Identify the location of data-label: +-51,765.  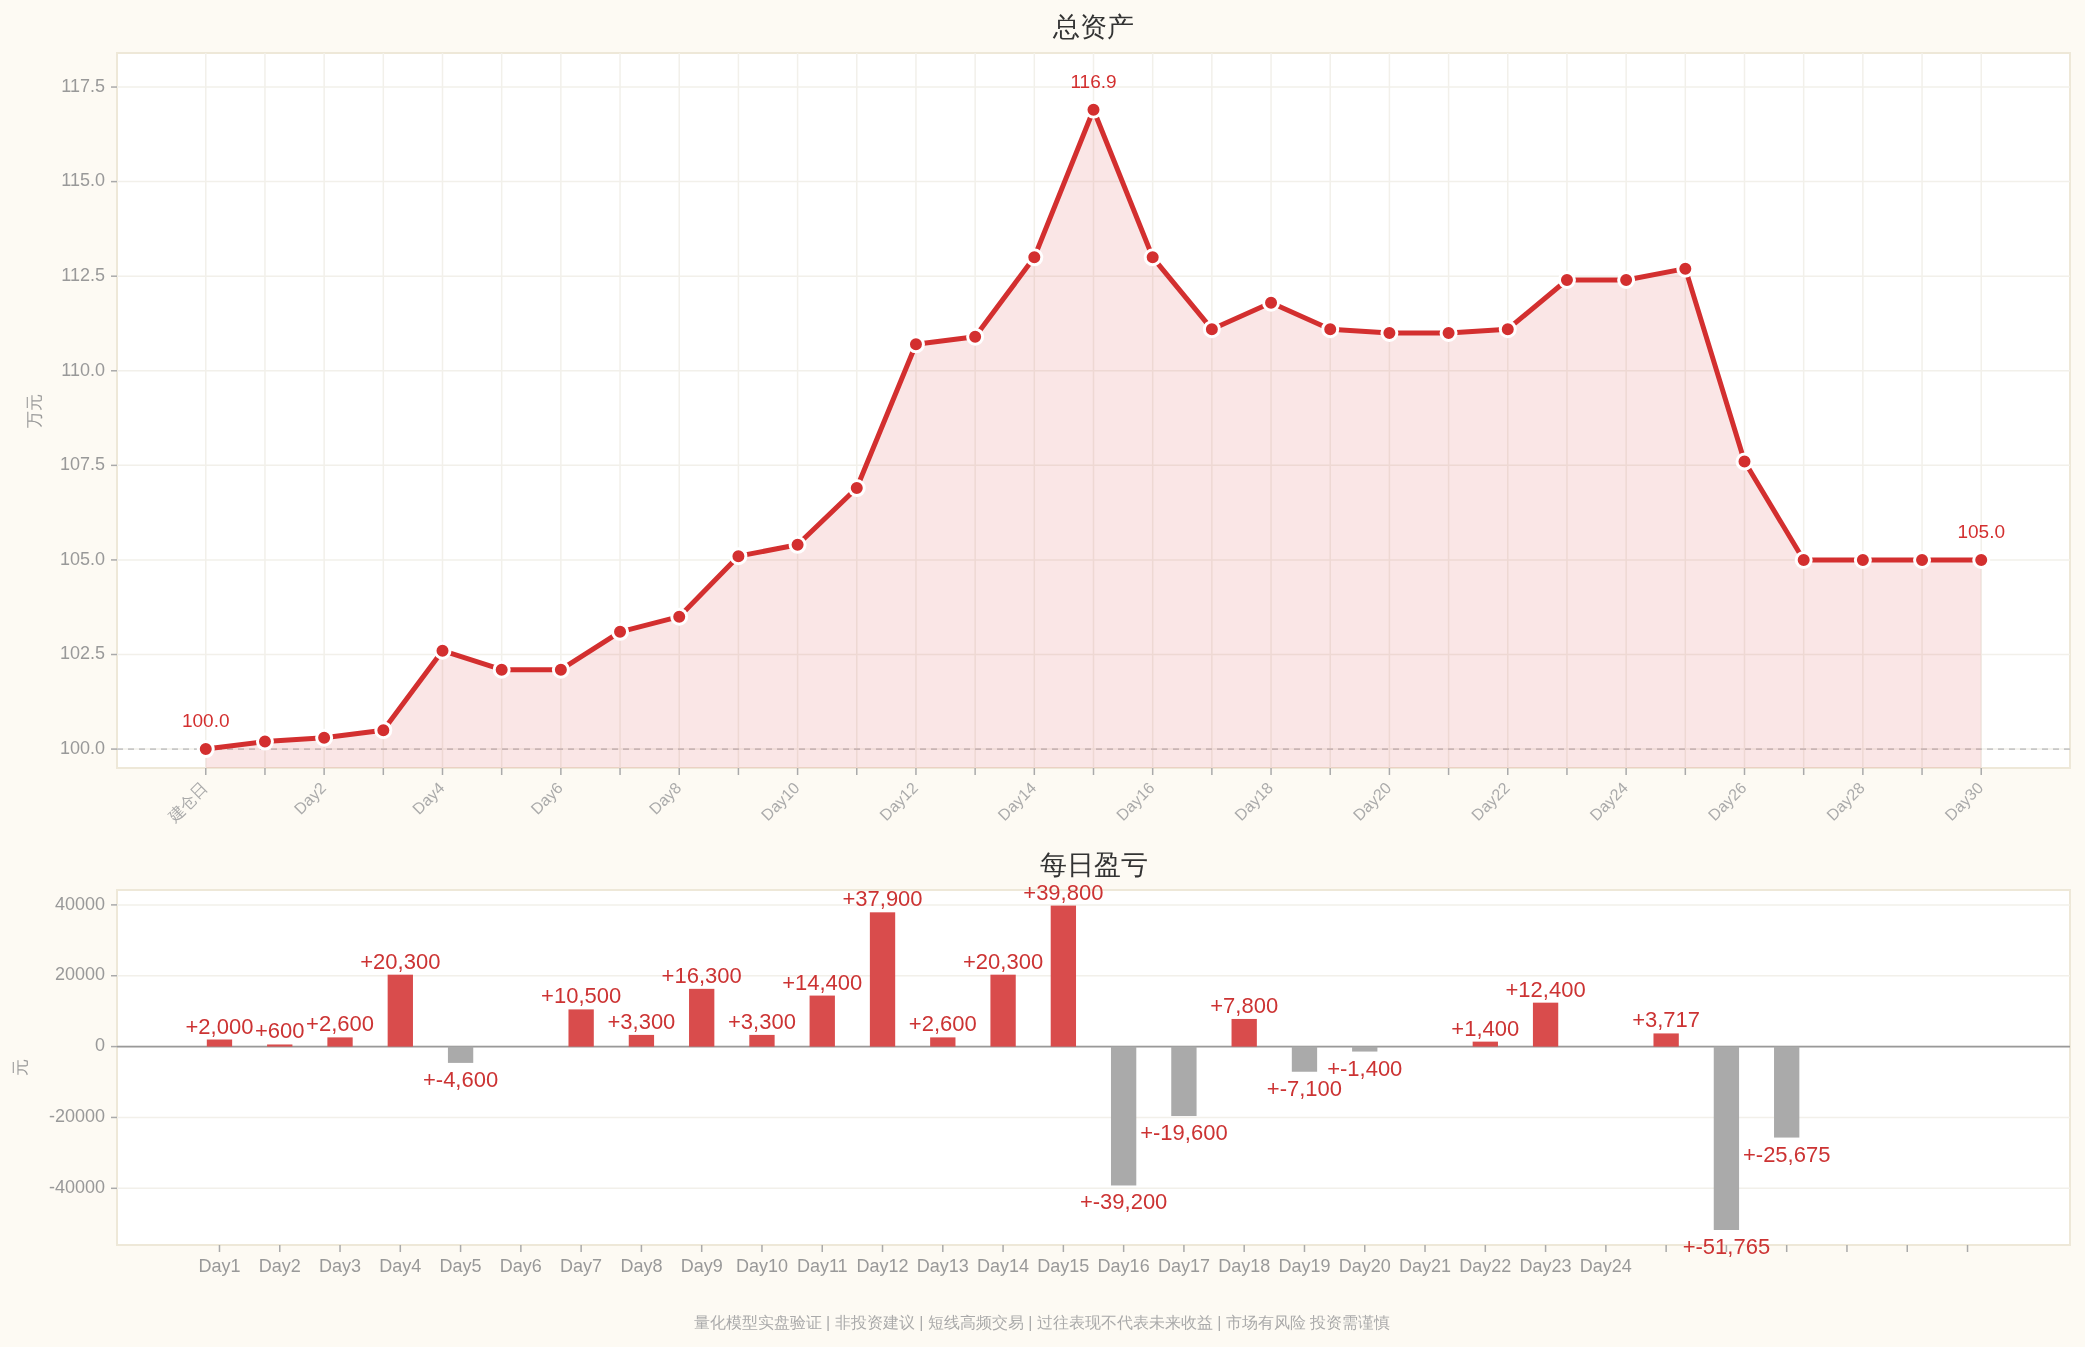
(1726, 1246).